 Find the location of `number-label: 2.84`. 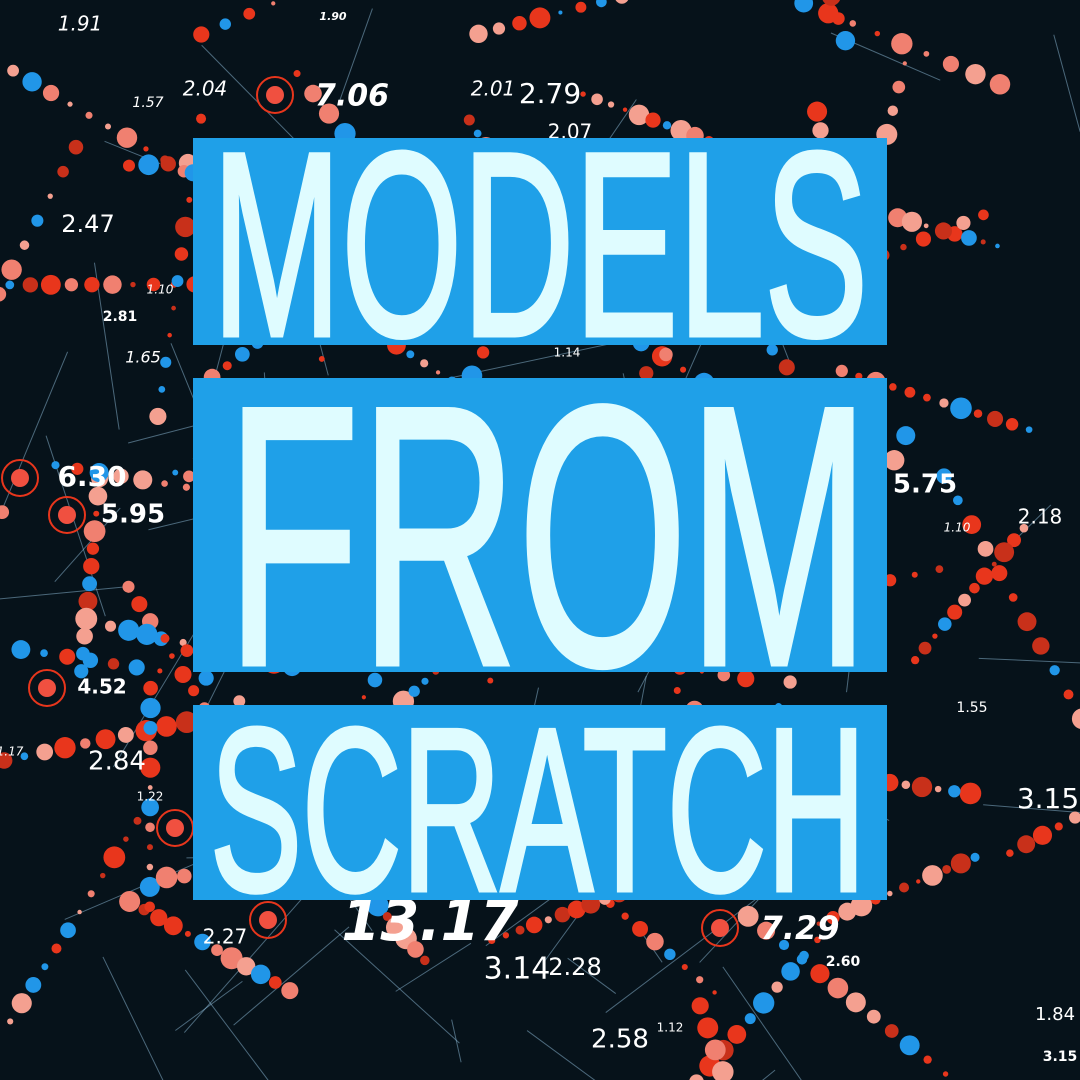

number-label: 2.84 is located at coordinates (117, 762).